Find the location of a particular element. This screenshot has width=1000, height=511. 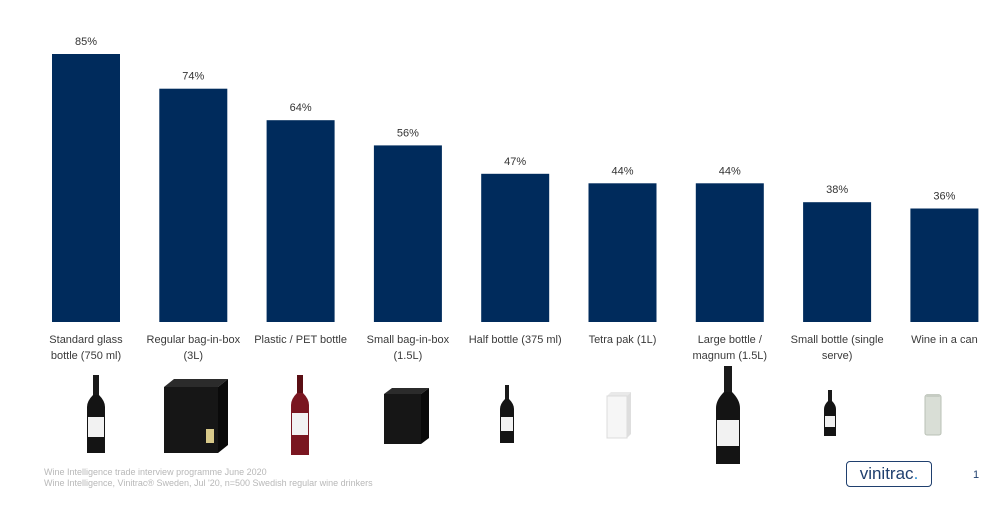

category-label-1: Standard glass bottle (750 ml) is located at coordinates (86, 348).